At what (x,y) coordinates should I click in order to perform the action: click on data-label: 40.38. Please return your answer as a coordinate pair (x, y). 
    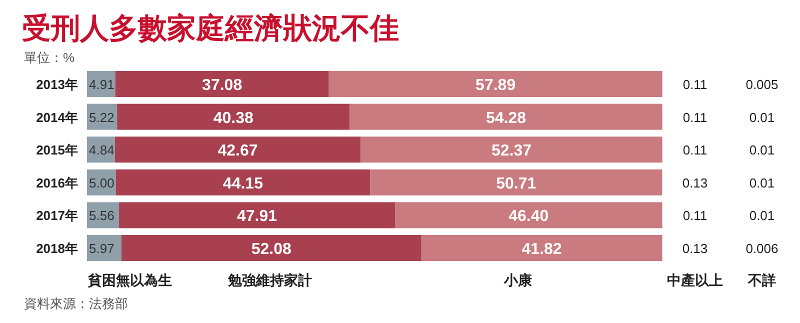
    Looking at the image, I should click on (233, 118).